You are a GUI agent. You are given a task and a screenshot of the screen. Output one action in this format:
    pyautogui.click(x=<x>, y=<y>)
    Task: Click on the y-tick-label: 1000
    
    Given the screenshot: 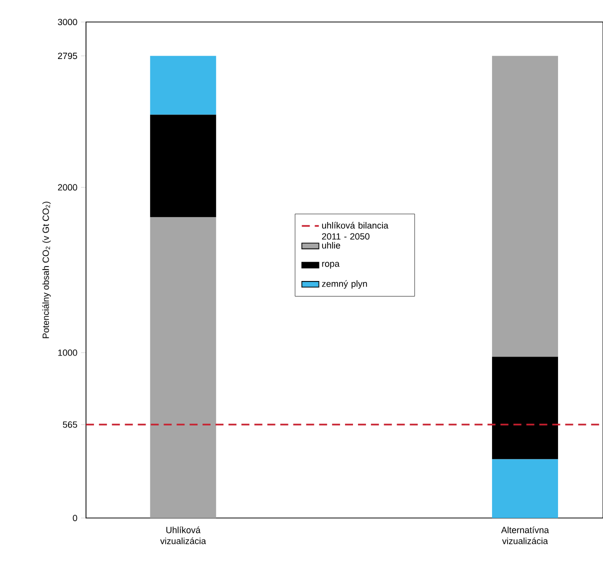 What is the action you would take?
    pyautogui.click(x=68, y=352)
    